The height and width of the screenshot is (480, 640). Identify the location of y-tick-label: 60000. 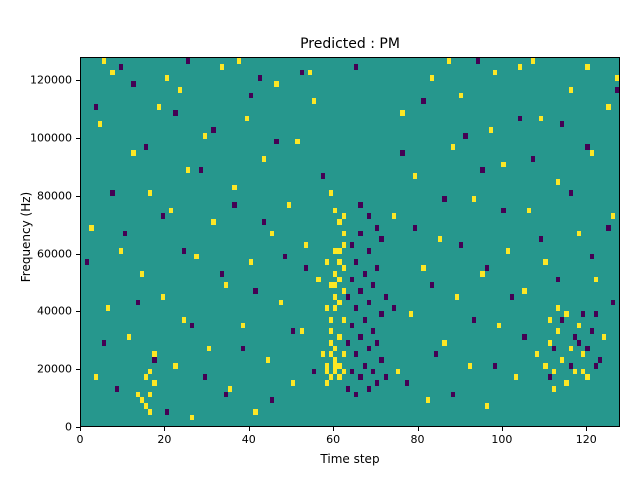
(54, 254).